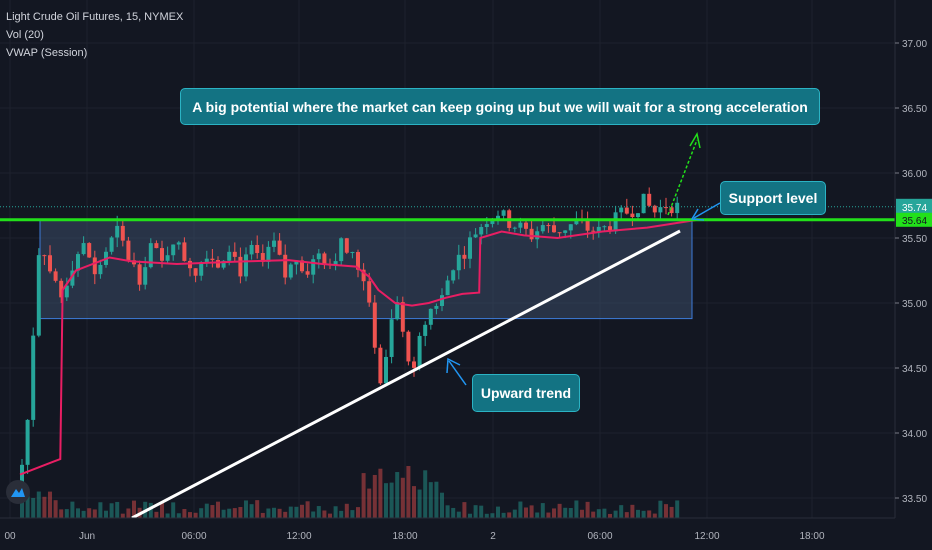 Image resolution: width=932 pixels, height=550 pixels. I want to click on x-tick-label-6: 06:00, so click(599, 536).